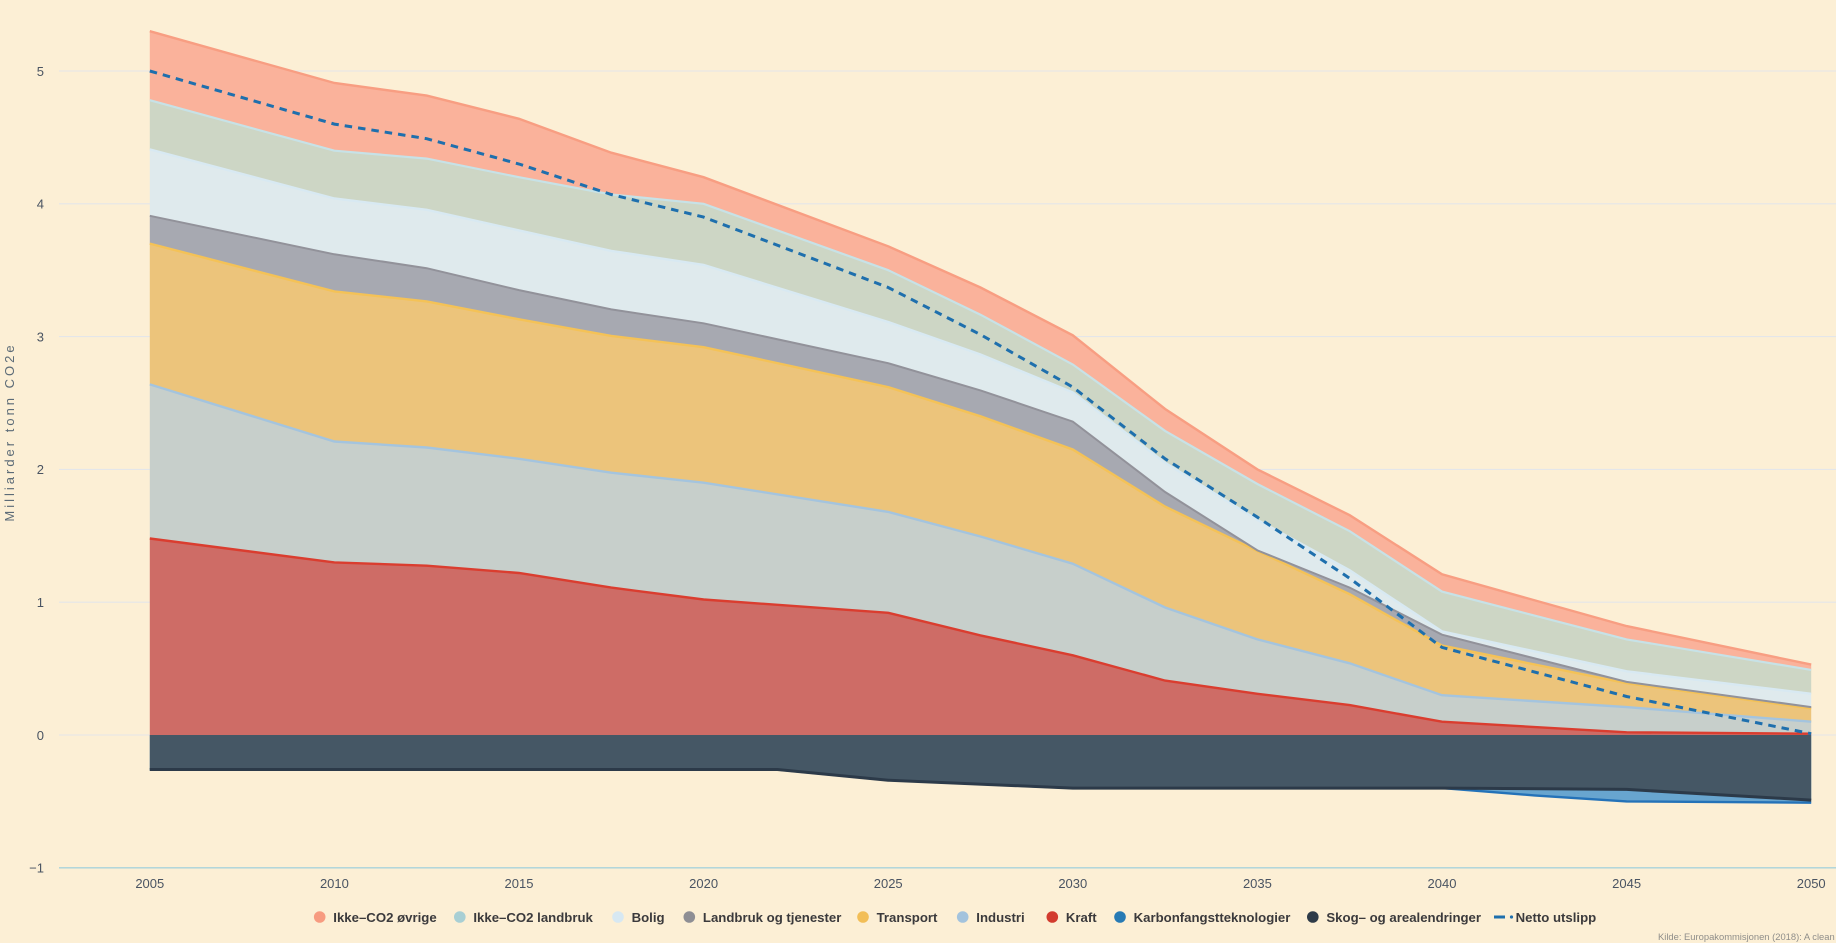  What do you see at coordinates (40, 735) in the screenshot?
I see `svg-text: 0` at bounding box center [40, 735].